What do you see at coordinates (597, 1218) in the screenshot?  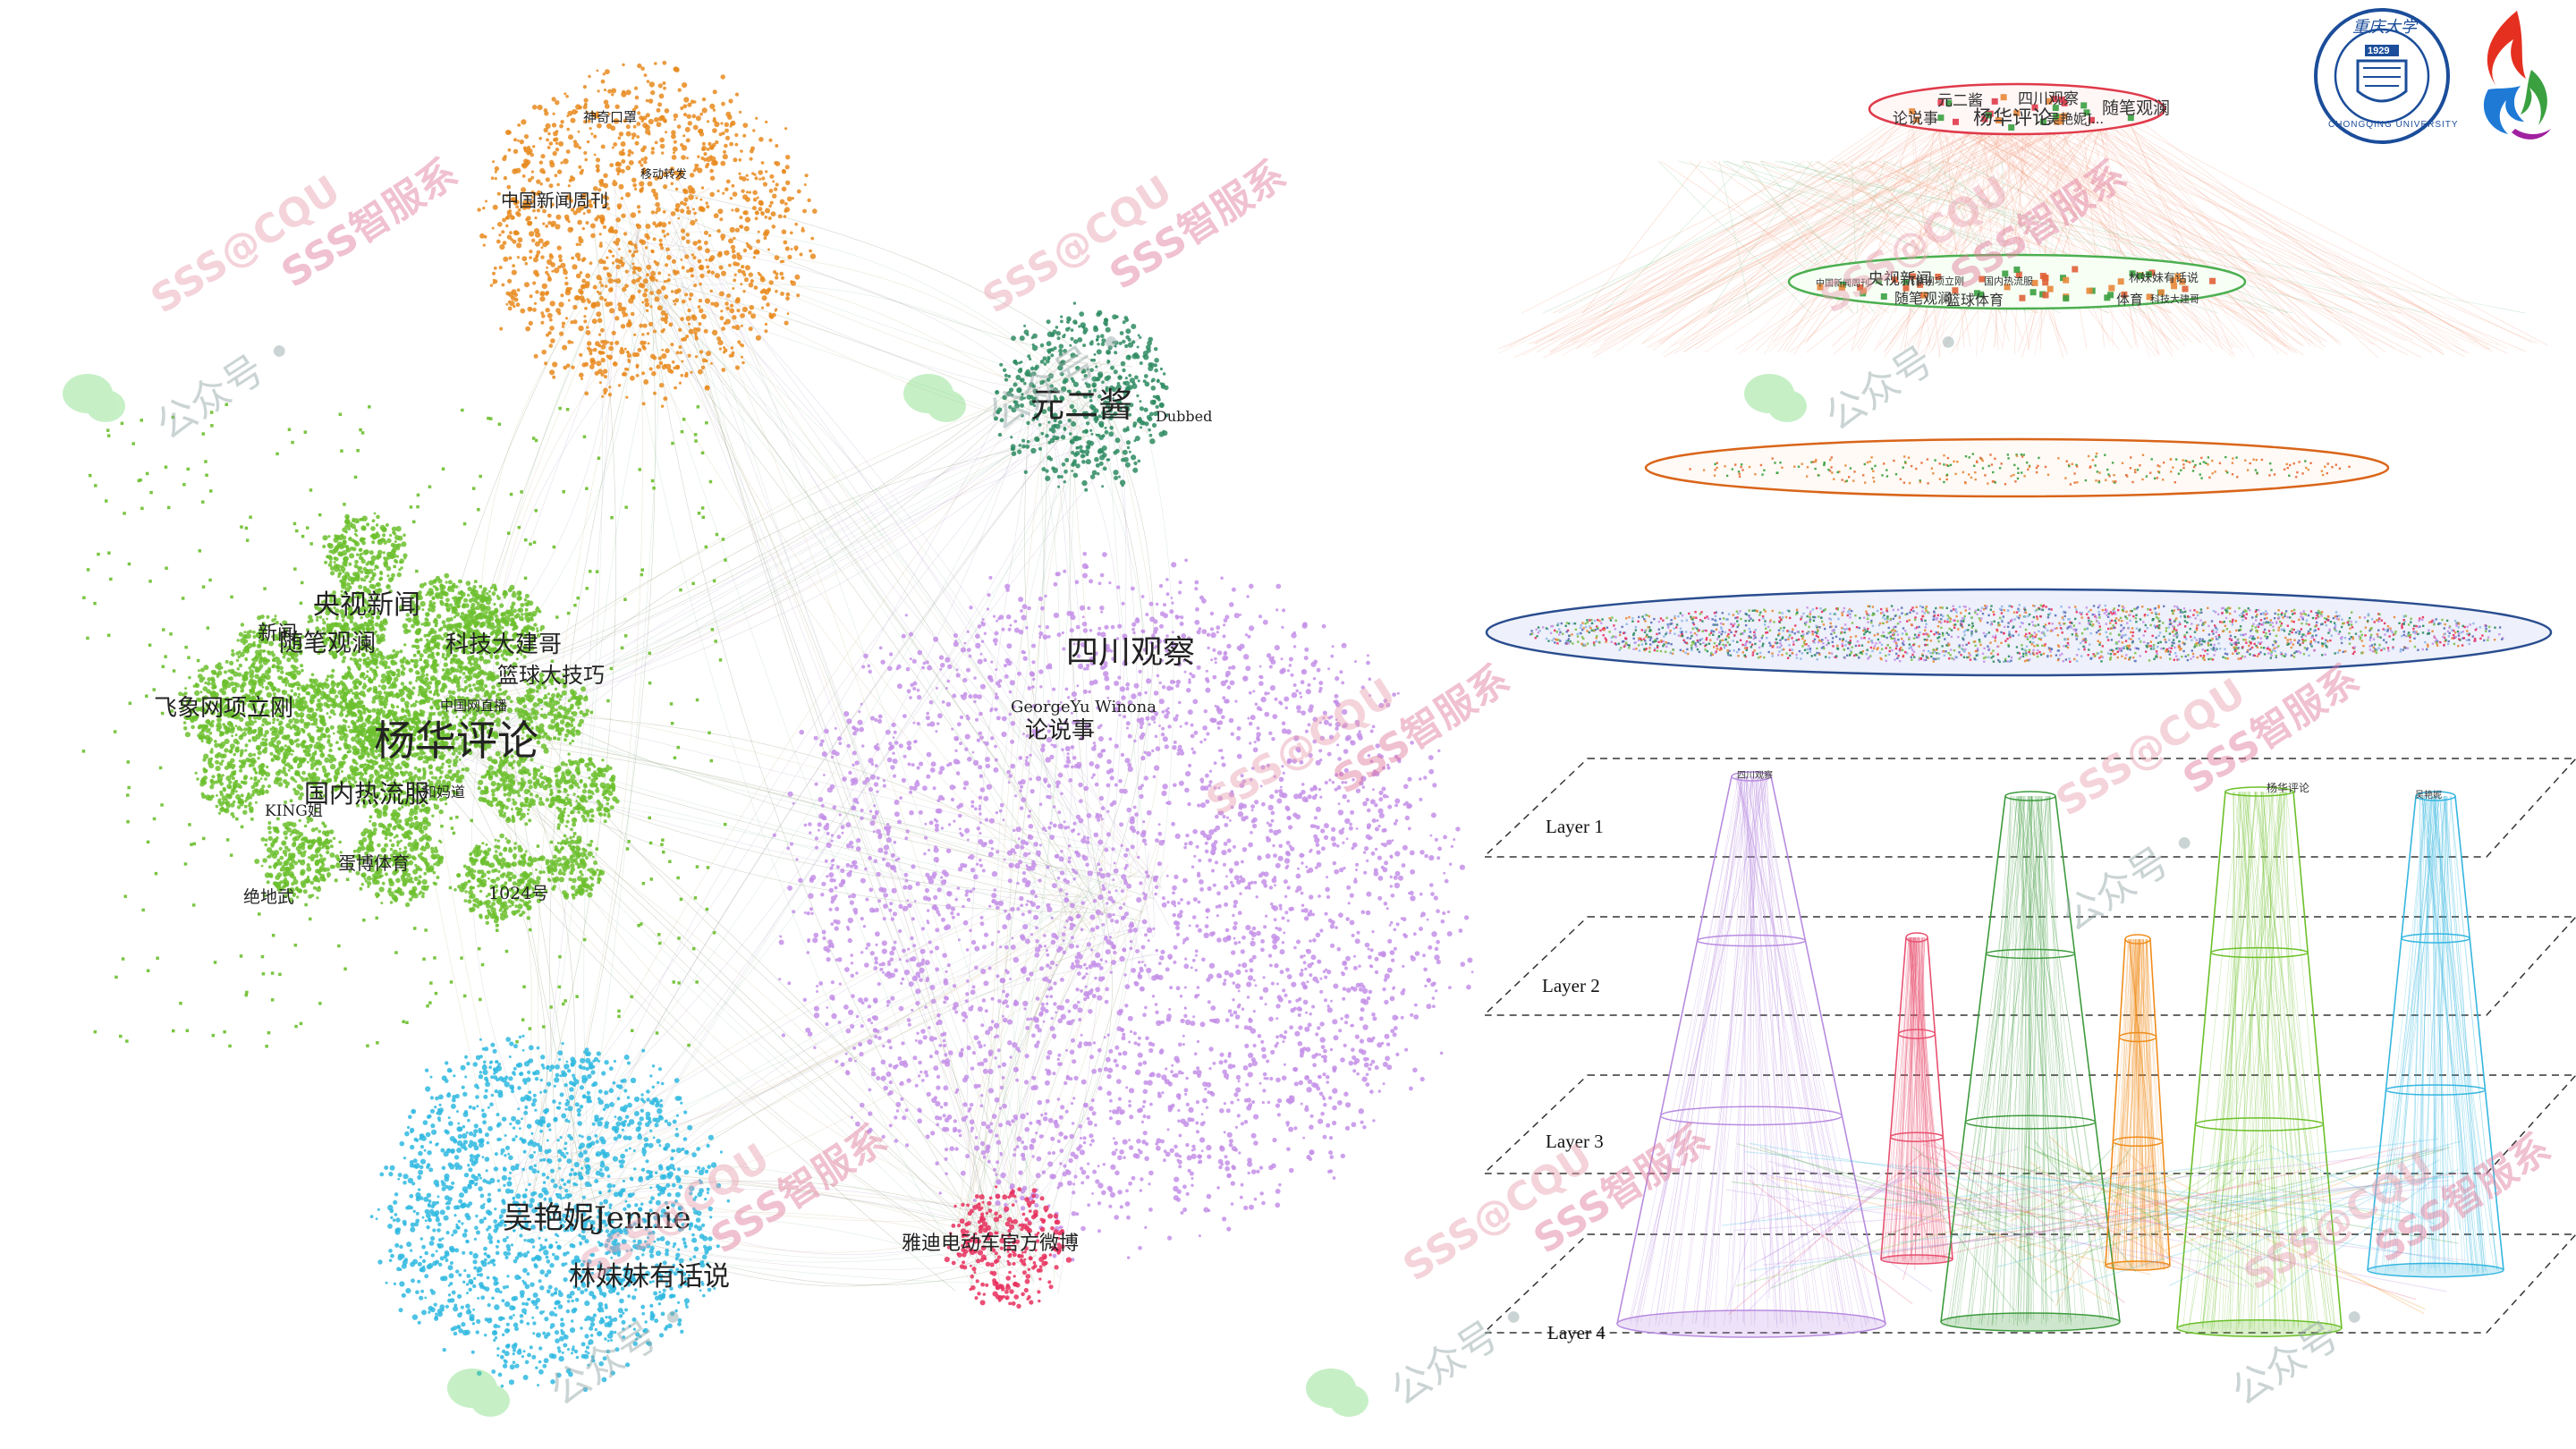 I see `label-wuyanni: 吴艳妮Jennie` at bounding box center [597, 1218].